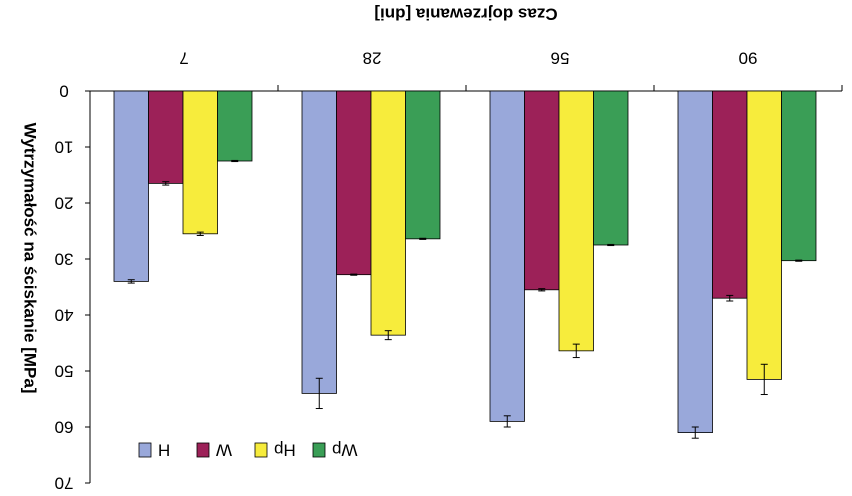 This screenshot has width=852, height=496. Describe the element at coordinates (183, 58) in the screenshot. I see `x-tick-label: 7` at that location.